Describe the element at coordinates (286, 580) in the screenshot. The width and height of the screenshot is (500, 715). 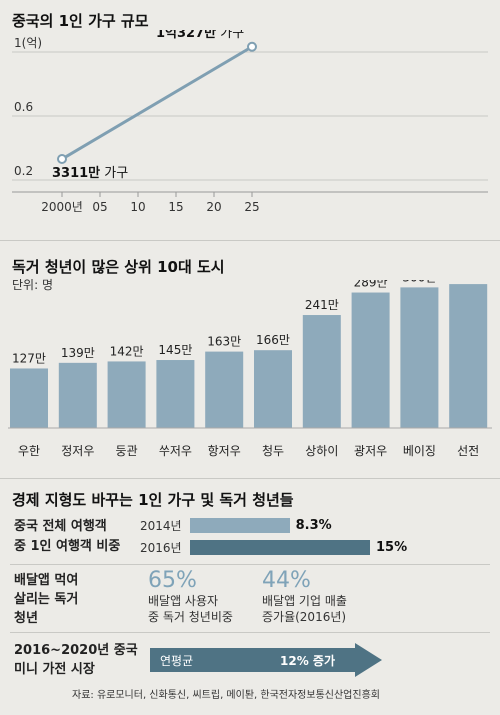
I see `delivery-stat-2-value: 44%` at that location.